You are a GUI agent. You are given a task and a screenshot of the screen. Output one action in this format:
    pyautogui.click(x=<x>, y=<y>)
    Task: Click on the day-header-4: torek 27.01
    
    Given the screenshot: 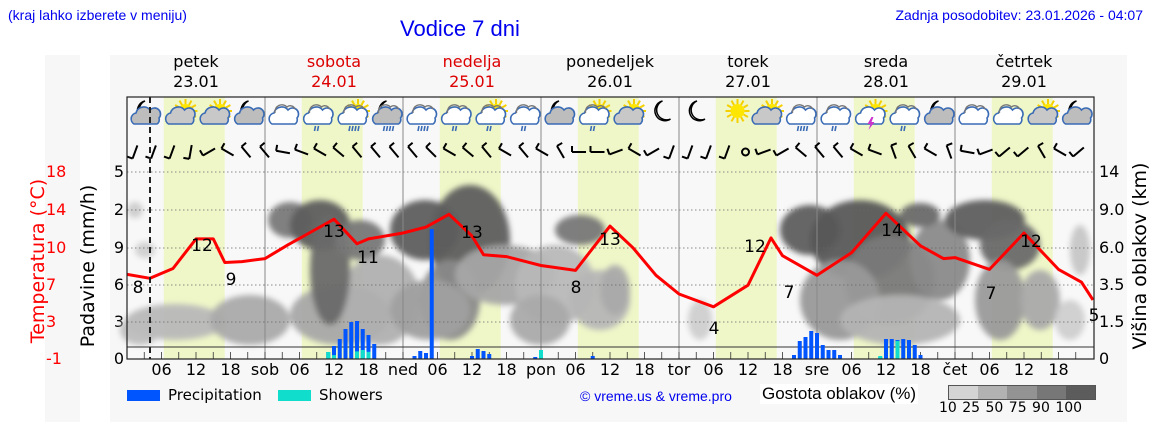 What is the action you would take?
    pyautogui.click(x=748, y=72)
    